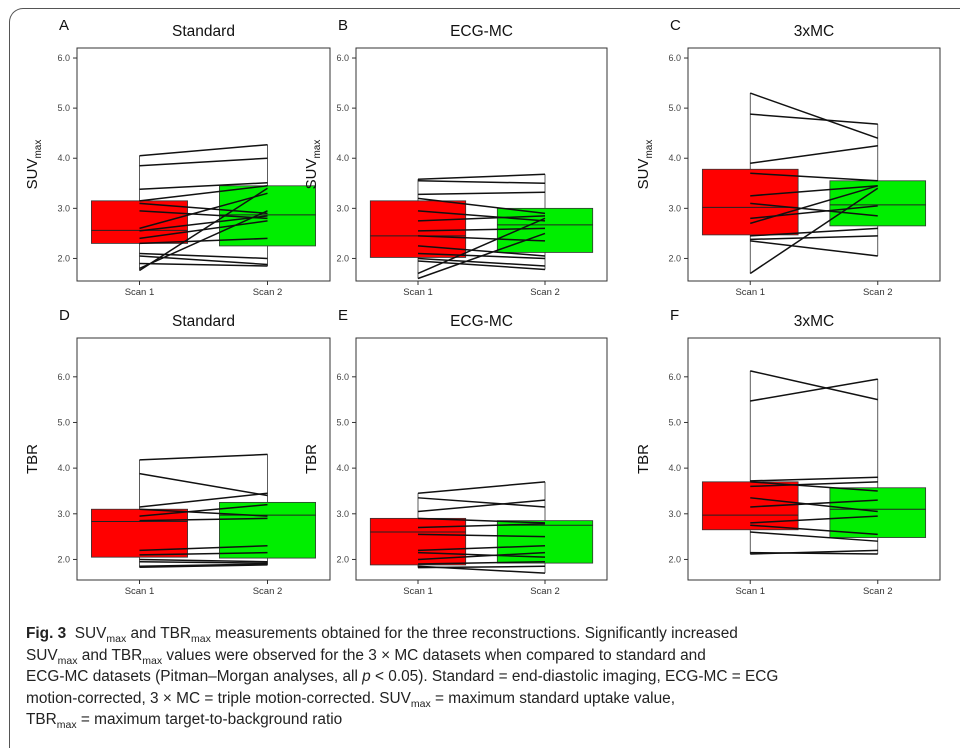 Image resolution: width=960 pixels, height=748 pixels. I want to click on caption-p: p, so click(366, 676).